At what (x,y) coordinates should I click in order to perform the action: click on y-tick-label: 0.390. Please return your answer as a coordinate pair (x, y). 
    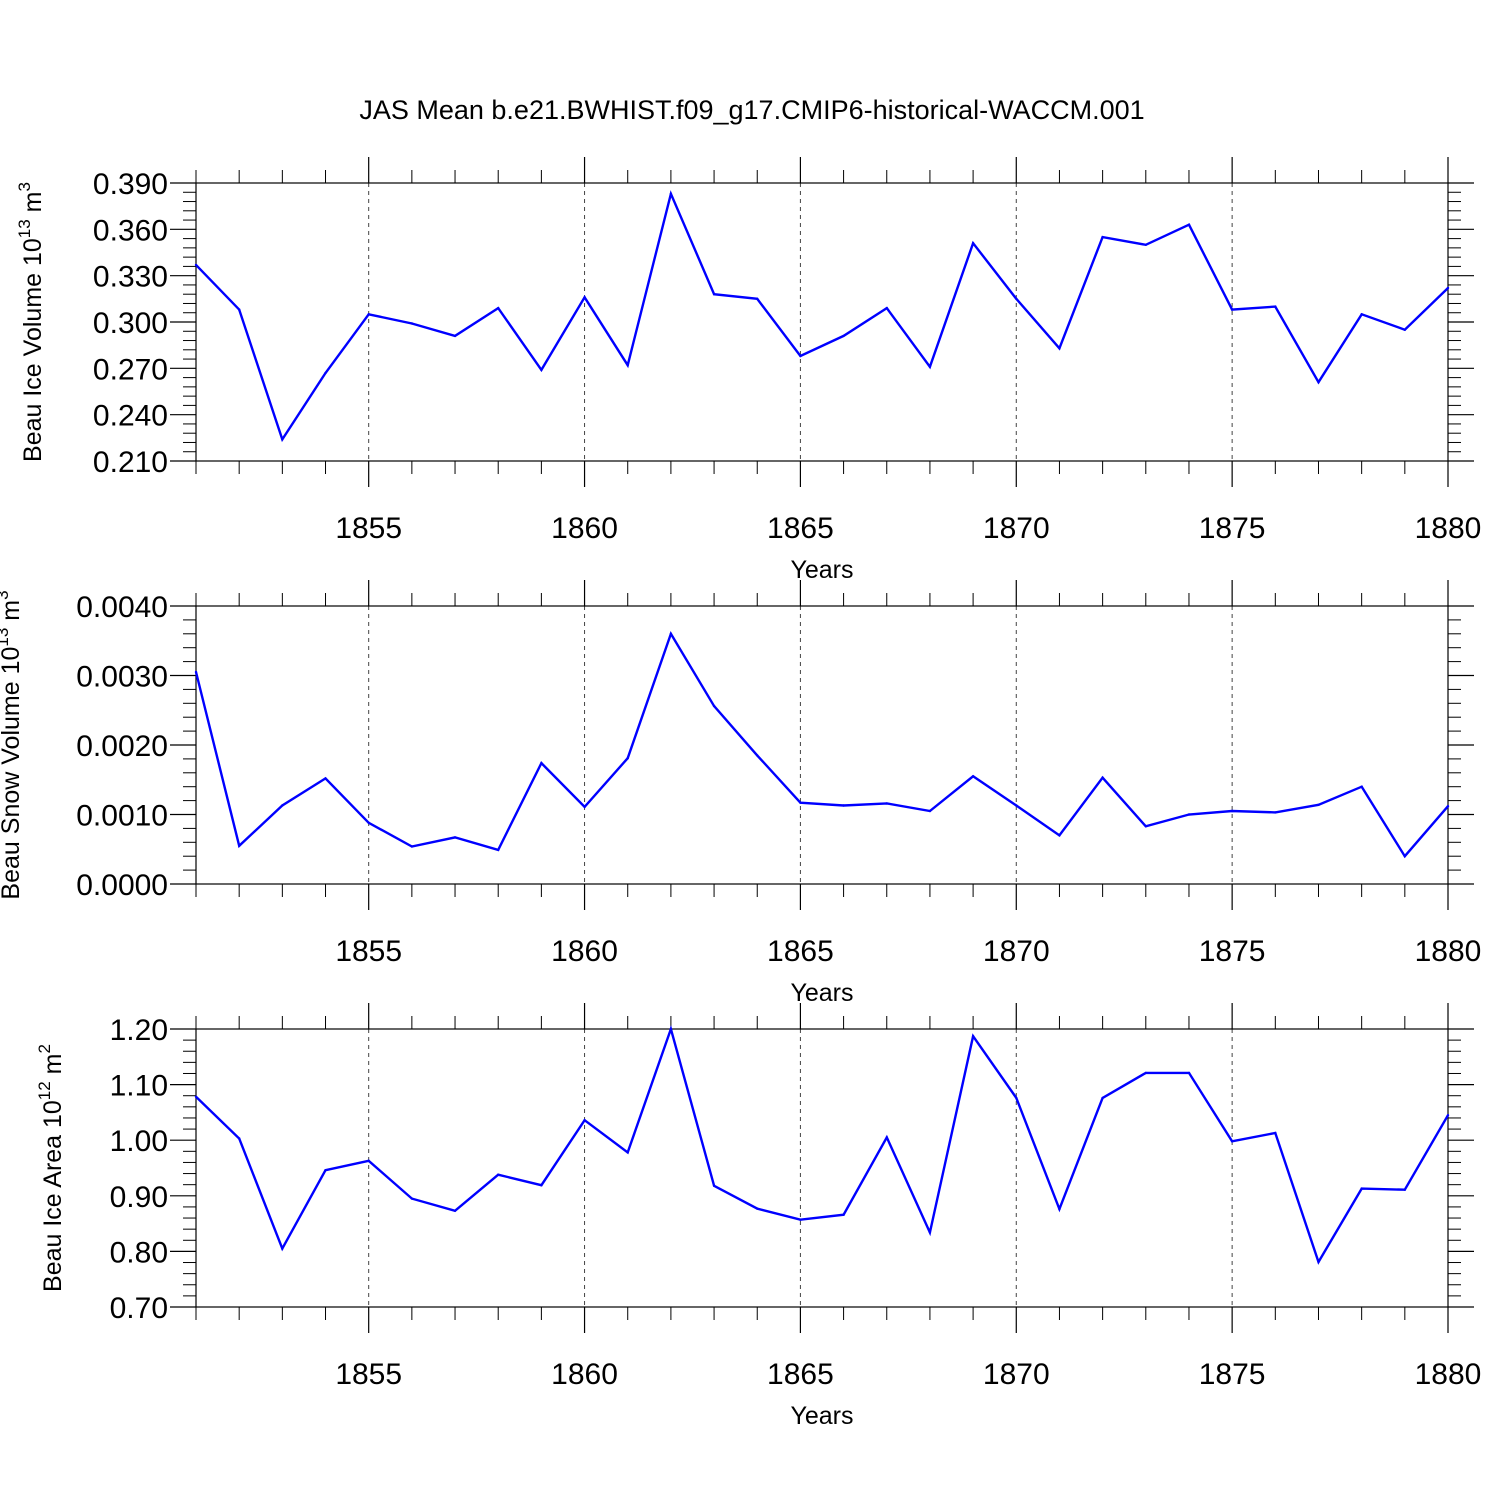
    Looking at the image, I should click on (130, 184).